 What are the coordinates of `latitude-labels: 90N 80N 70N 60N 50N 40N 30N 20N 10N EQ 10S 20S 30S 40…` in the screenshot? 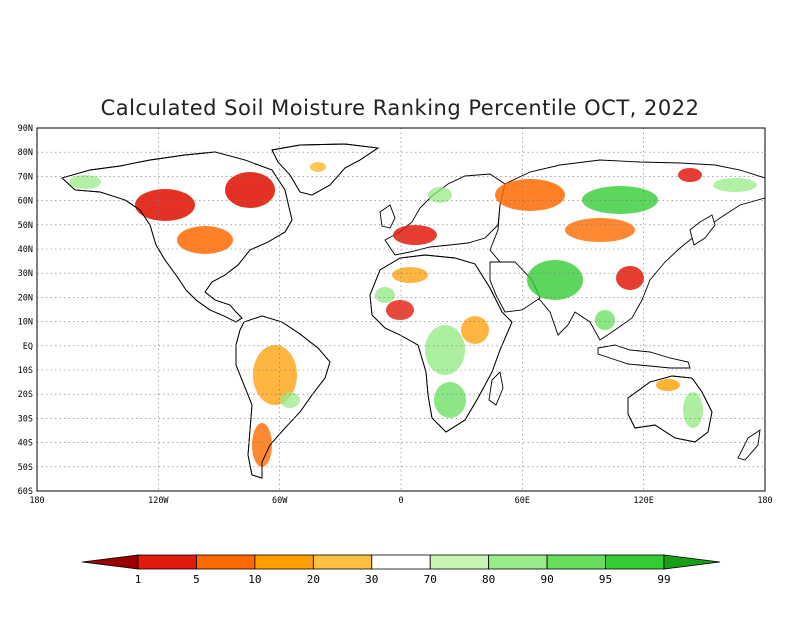 It's located at (25, 310).